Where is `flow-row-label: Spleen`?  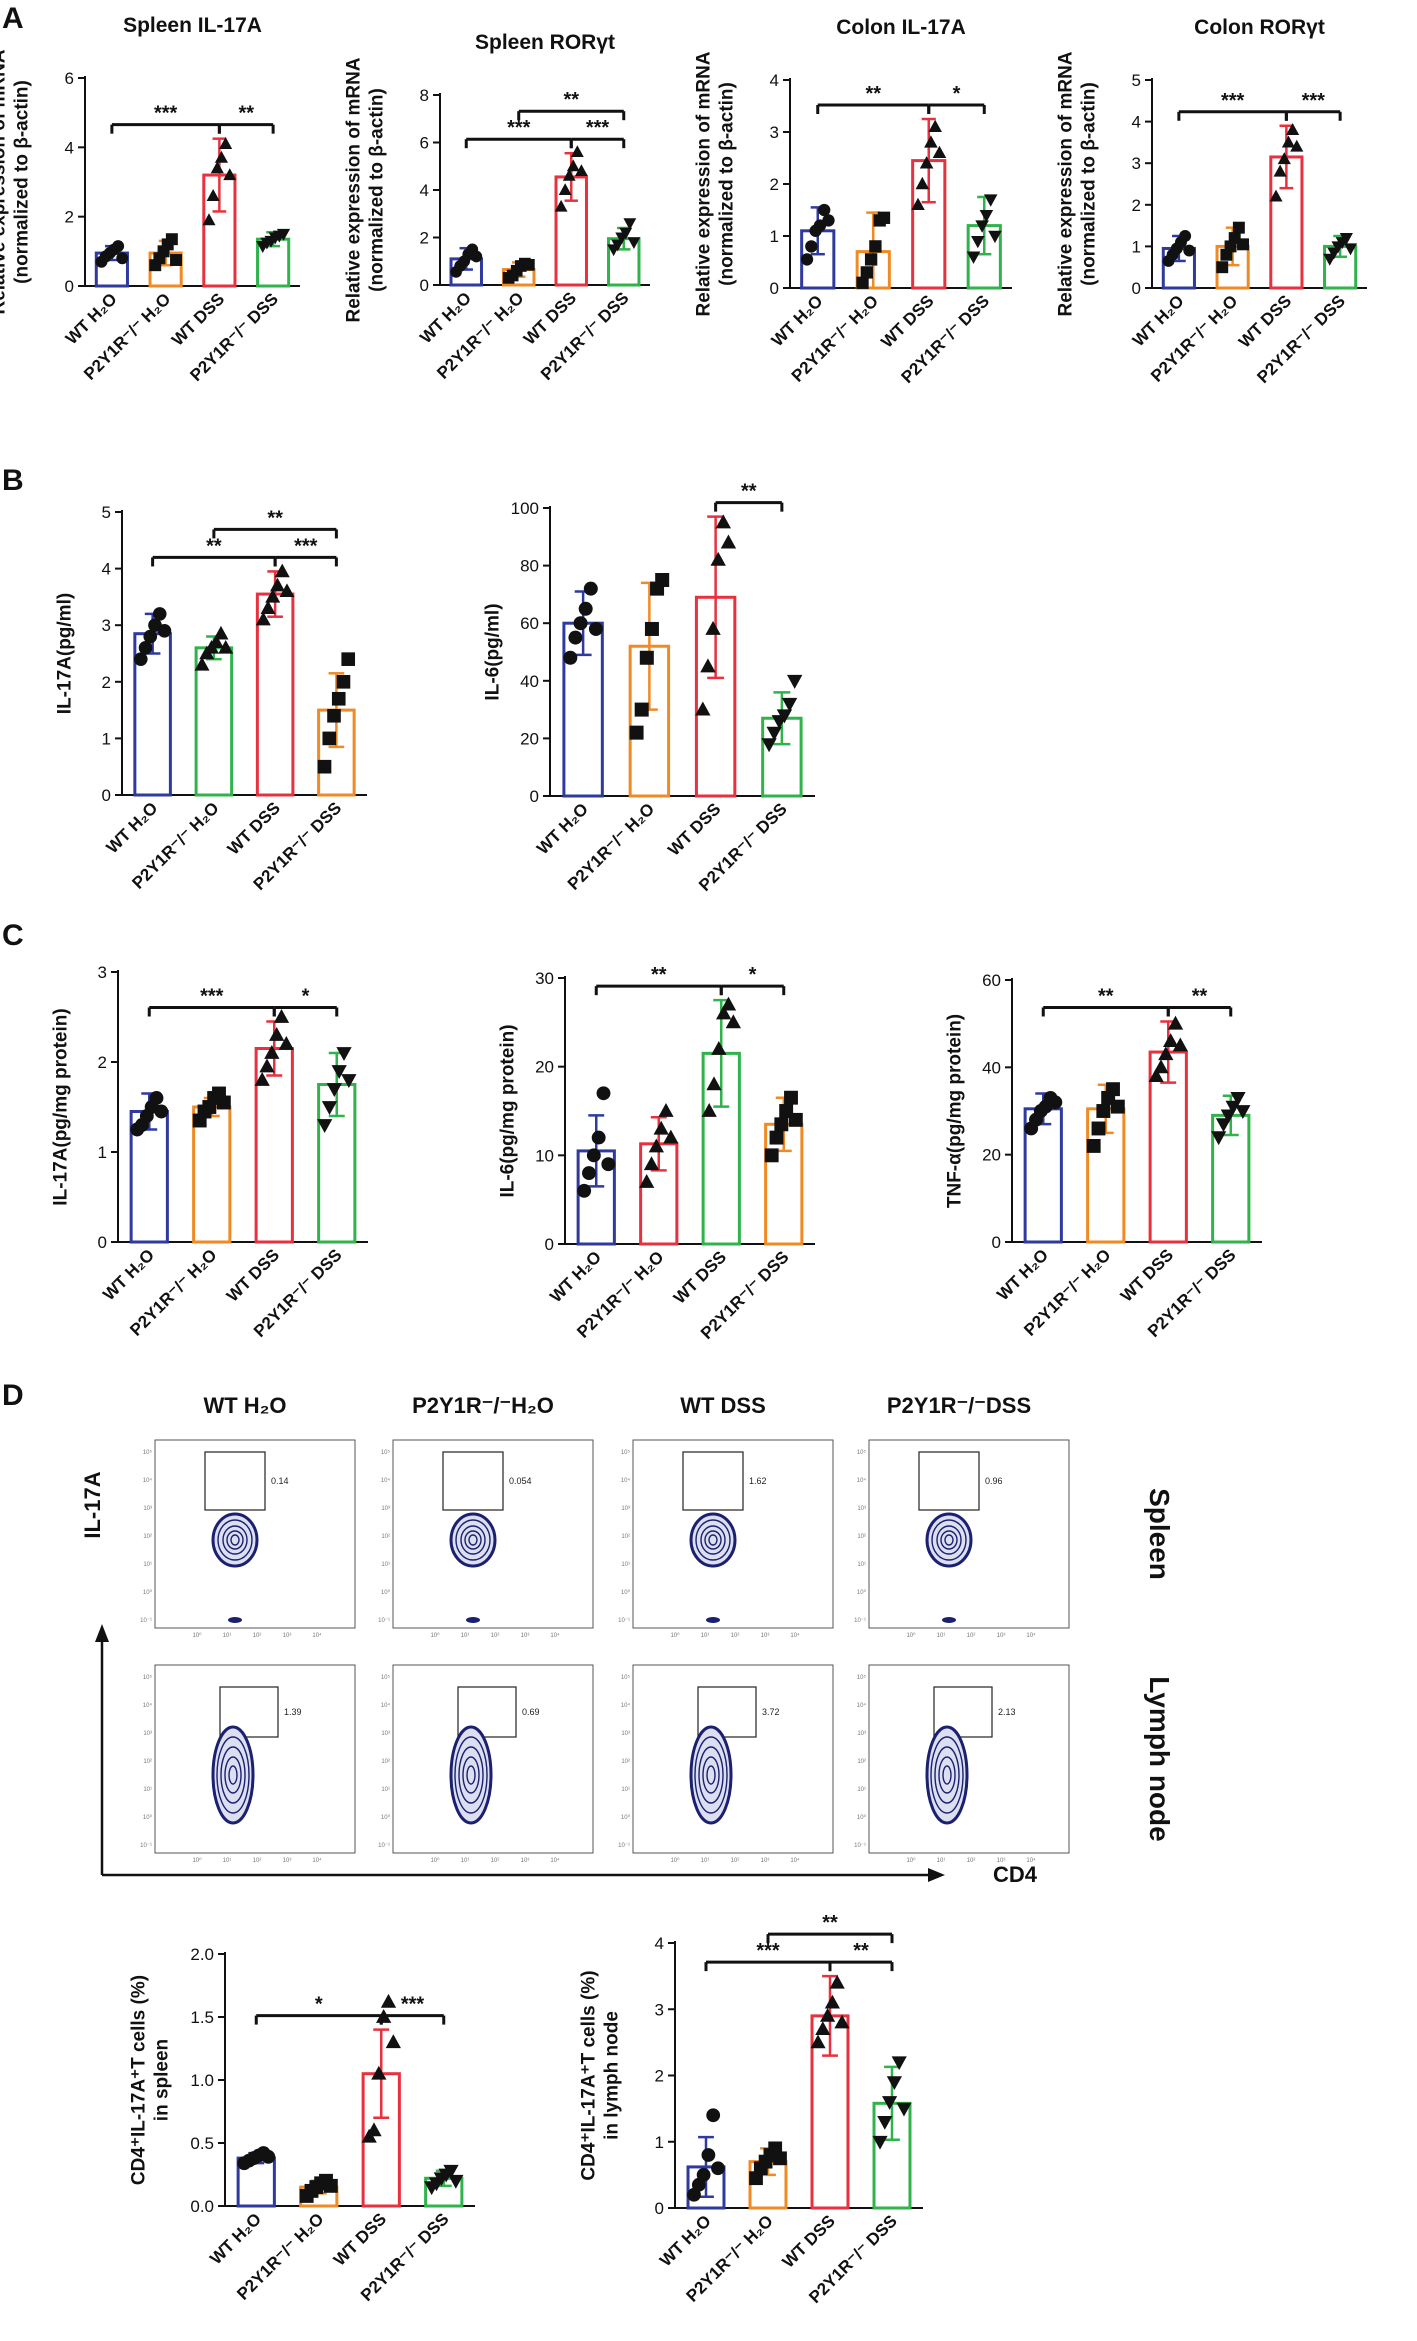
flow-row-label: Spleen is located at coordinates (1159, 1534).